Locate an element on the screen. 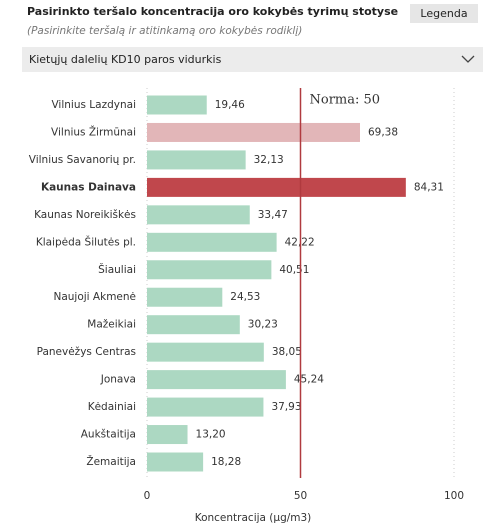  y-tick-label: Aukštaitija is located at coordinates (108, 435).